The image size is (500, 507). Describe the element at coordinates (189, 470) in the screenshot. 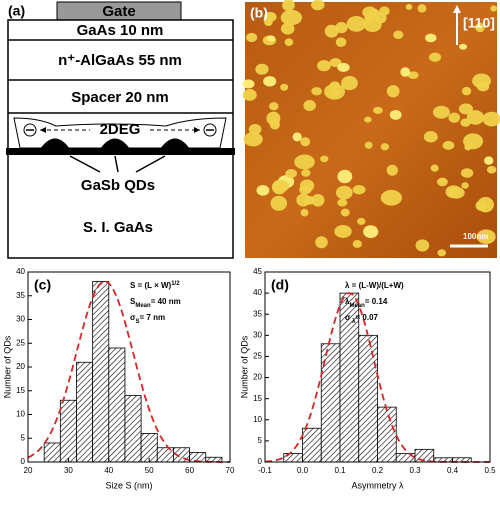

I see `x-tick-label: 60` at that location.